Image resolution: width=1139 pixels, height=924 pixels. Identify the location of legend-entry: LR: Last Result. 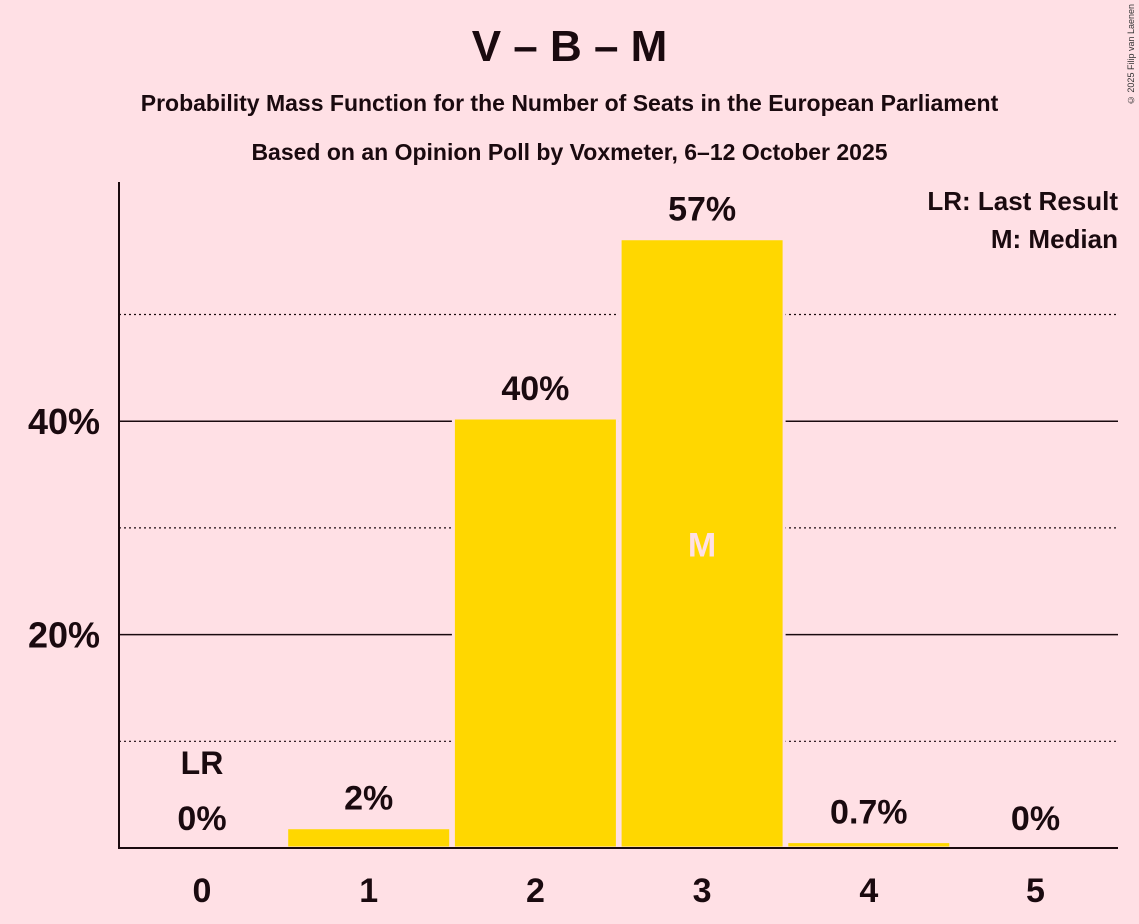
(1022, 201).